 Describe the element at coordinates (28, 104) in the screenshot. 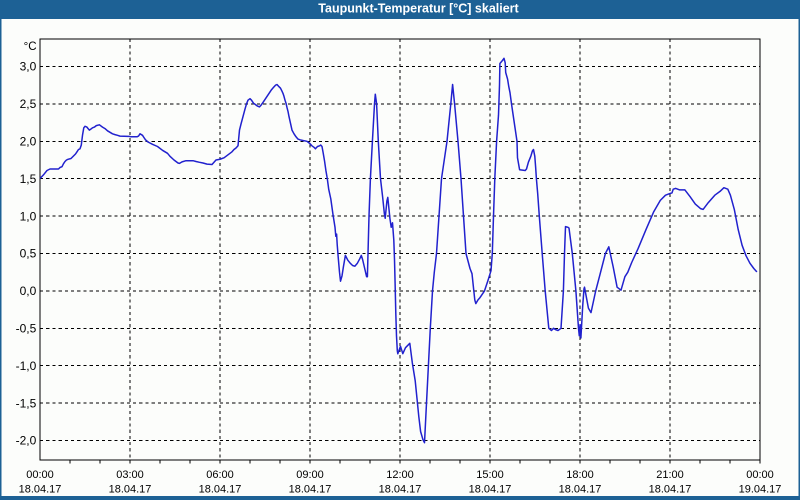

I see `svg-text: 2,5` at that location.